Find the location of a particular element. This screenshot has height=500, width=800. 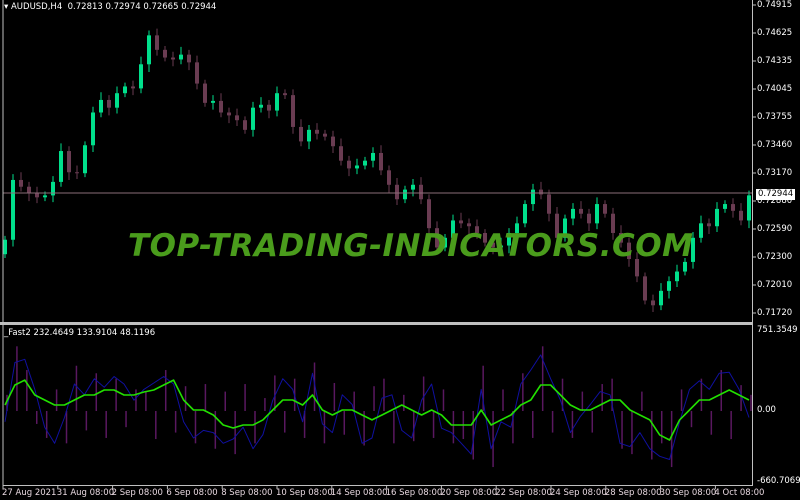

time-axis-label: 27 Aug 2021 is located at coordinates (29, 493).